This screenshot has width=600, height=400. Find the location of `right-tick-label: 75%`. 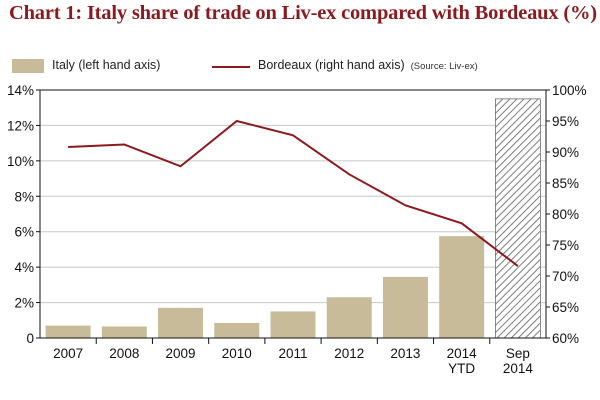

right-tick-label: 75% is located at coordinates (565, 245).